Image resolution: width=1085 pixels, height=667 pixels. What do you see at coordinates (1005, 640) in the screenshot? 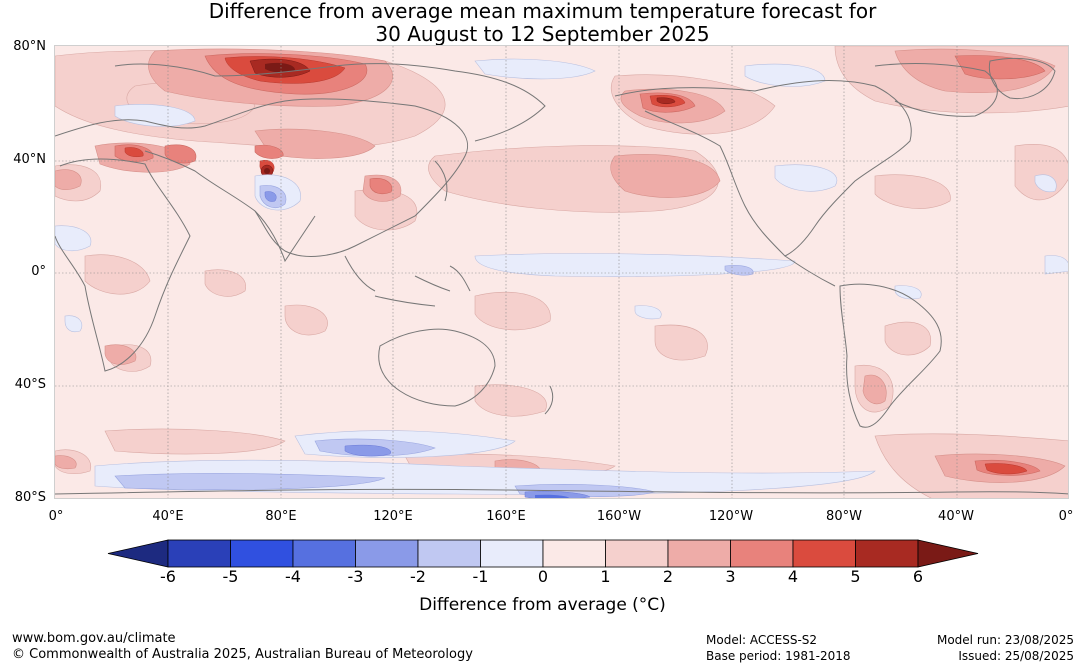
I see `footer-model-run: Model run: 23/08/2025` at bounding box center [1005, 640].